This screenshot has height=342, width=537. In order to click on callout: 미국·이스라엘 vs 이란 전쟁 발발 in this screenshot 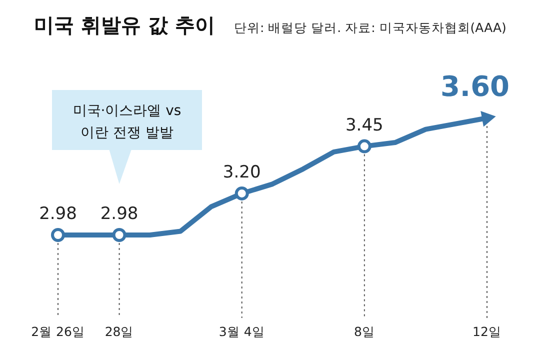, I will do `click(127, 137)`.